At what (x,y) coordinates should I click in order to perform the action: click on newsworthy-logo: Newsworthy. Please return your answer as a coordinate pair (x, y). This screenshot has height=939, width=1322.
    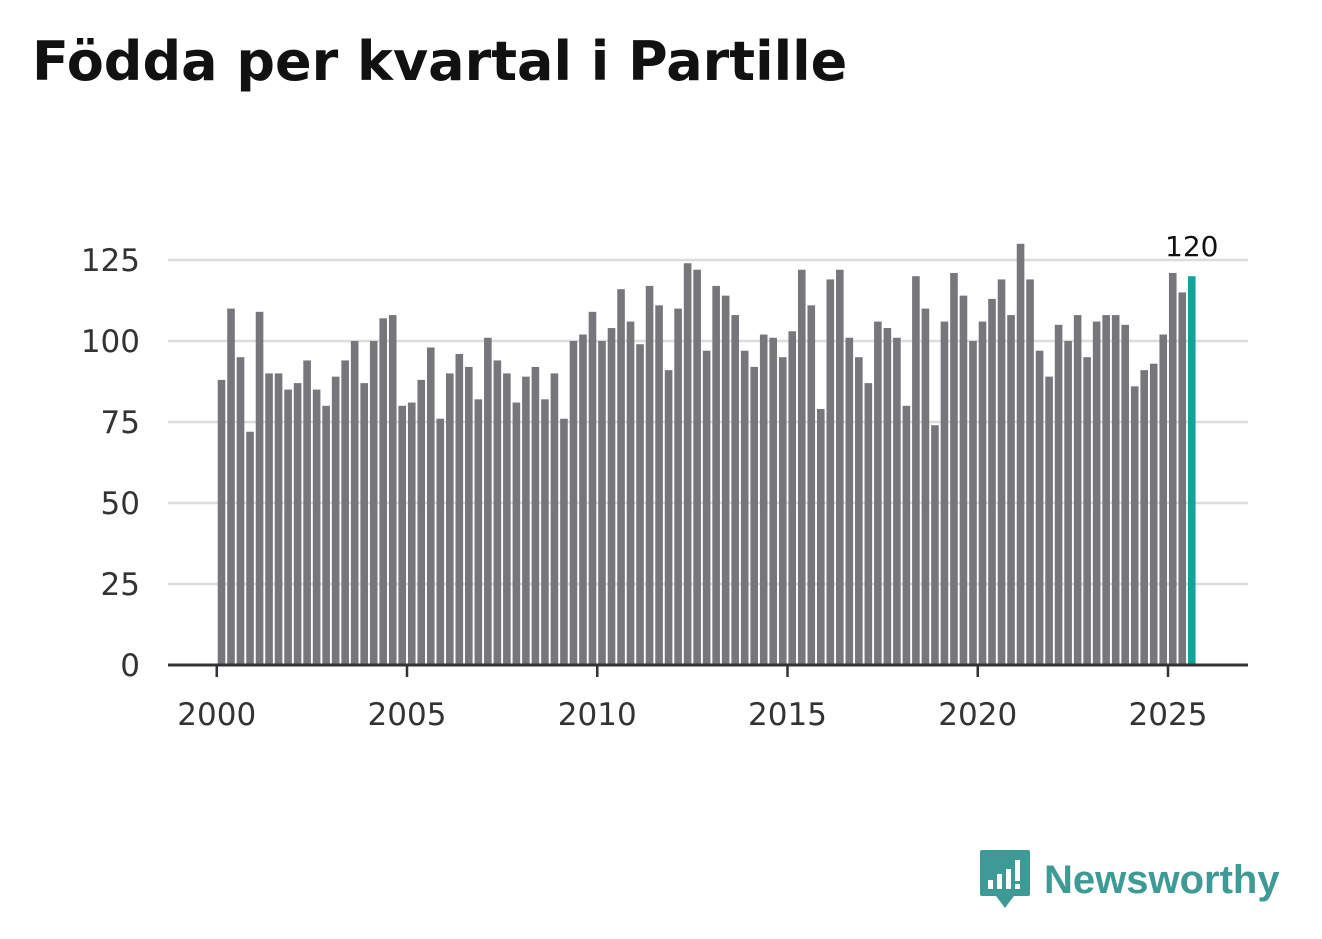
    Looking at the image, I should click on (1130, 880).